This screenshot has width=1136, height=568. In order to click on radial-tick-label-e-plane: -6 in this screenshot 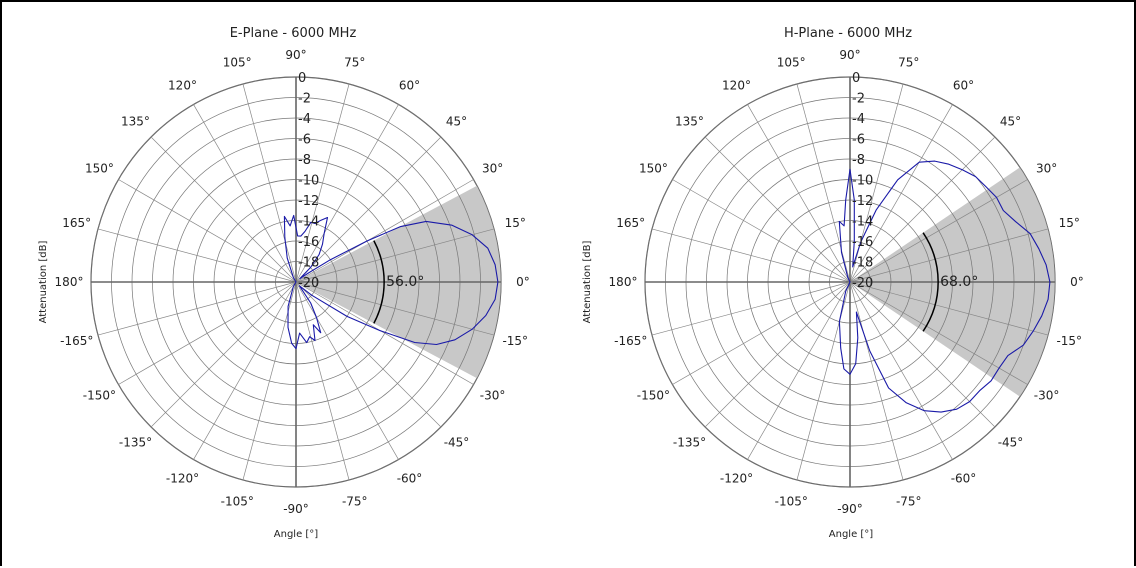, I will do `click(304, 140)`.